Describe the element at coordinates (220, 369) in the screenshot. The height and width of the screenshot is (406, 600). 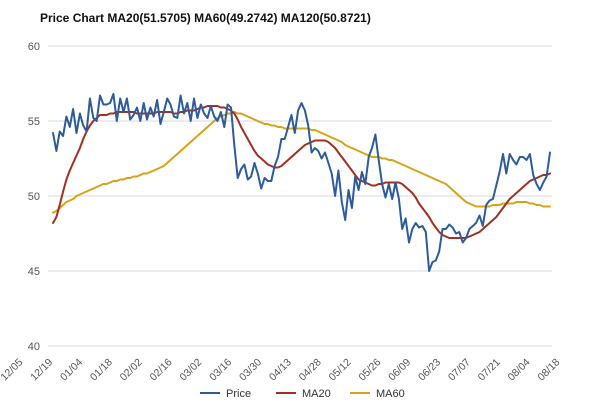
I see `x-tick-label: 03/16` at that location.